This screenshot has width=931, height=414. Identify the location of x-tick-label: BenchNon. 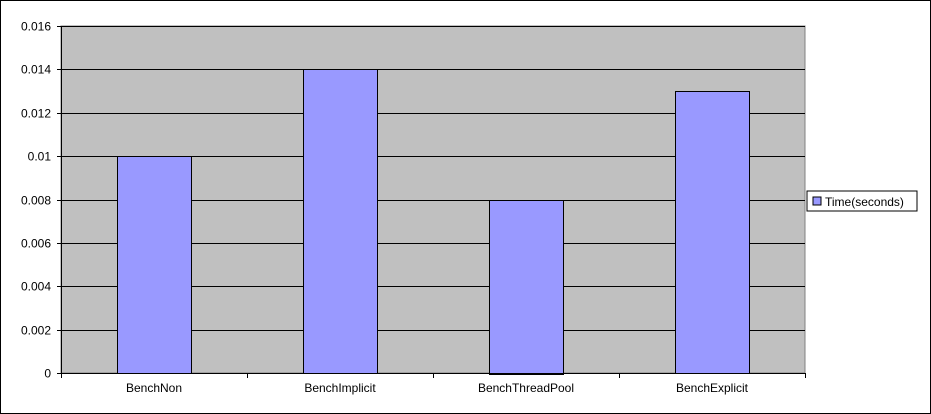
(154, 388).